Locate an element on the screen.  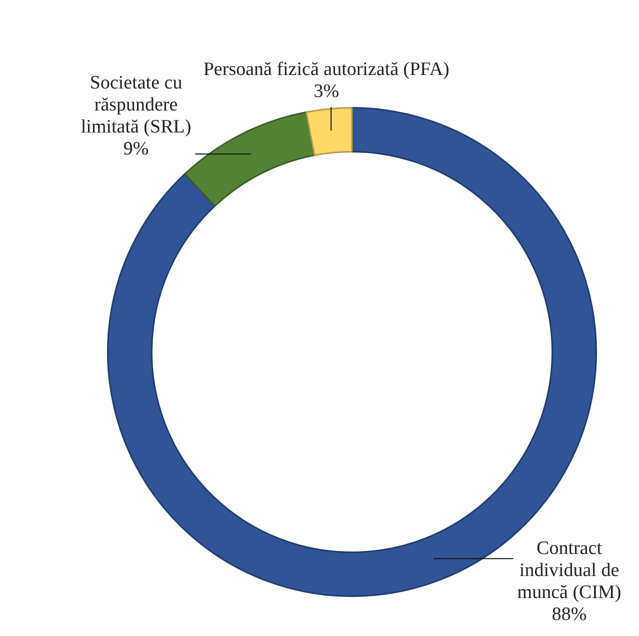
slice-label: Contract individual de muncă (CIM) is located at coordinates (569, 570).